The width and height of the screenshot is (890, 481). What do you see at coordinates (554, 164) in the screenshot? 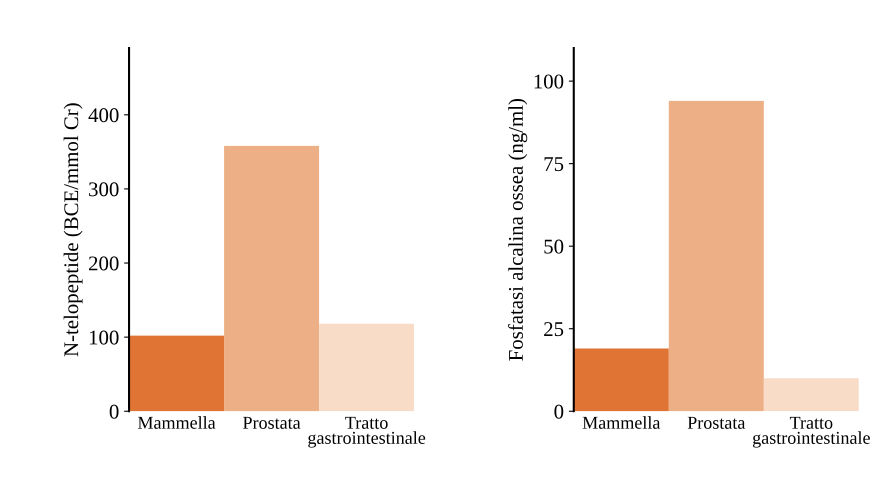
I see `y-tick-label: 75` at bounding box center [554, 164].